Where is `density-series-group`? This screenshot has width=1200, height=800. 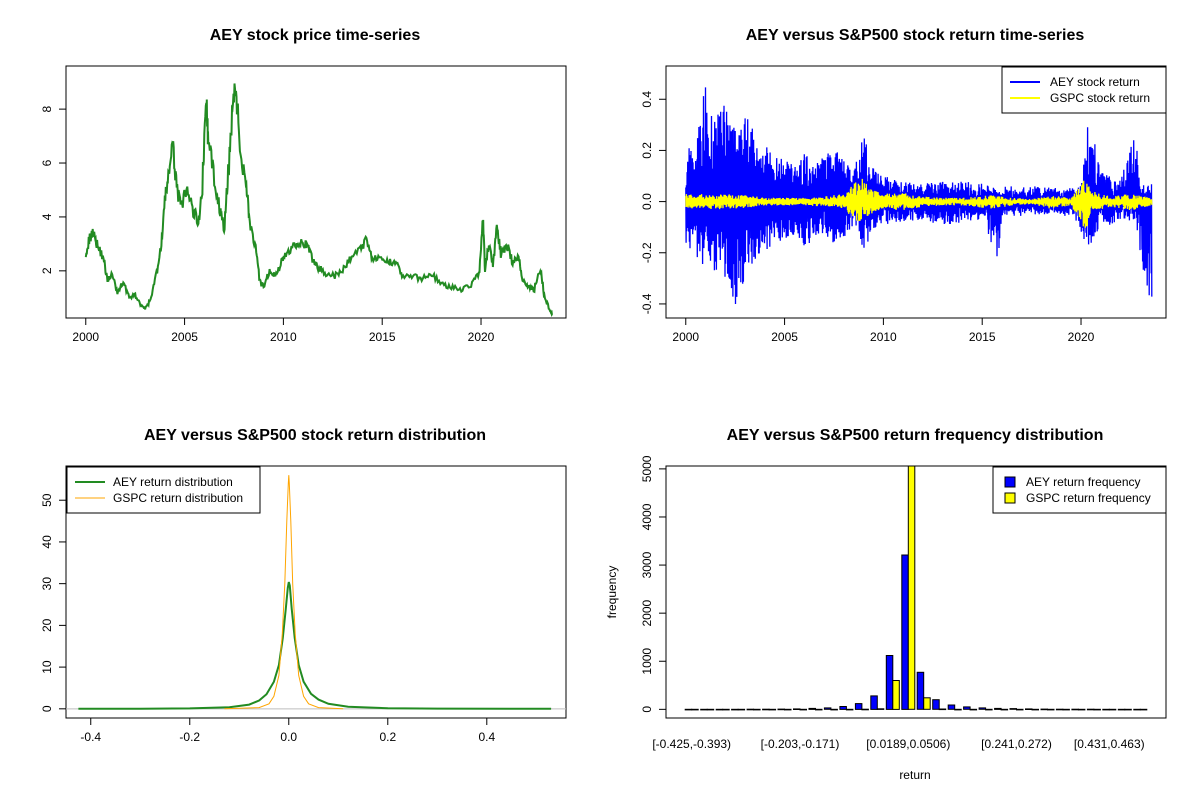
density-series-group is located at coordinates (315, 592).